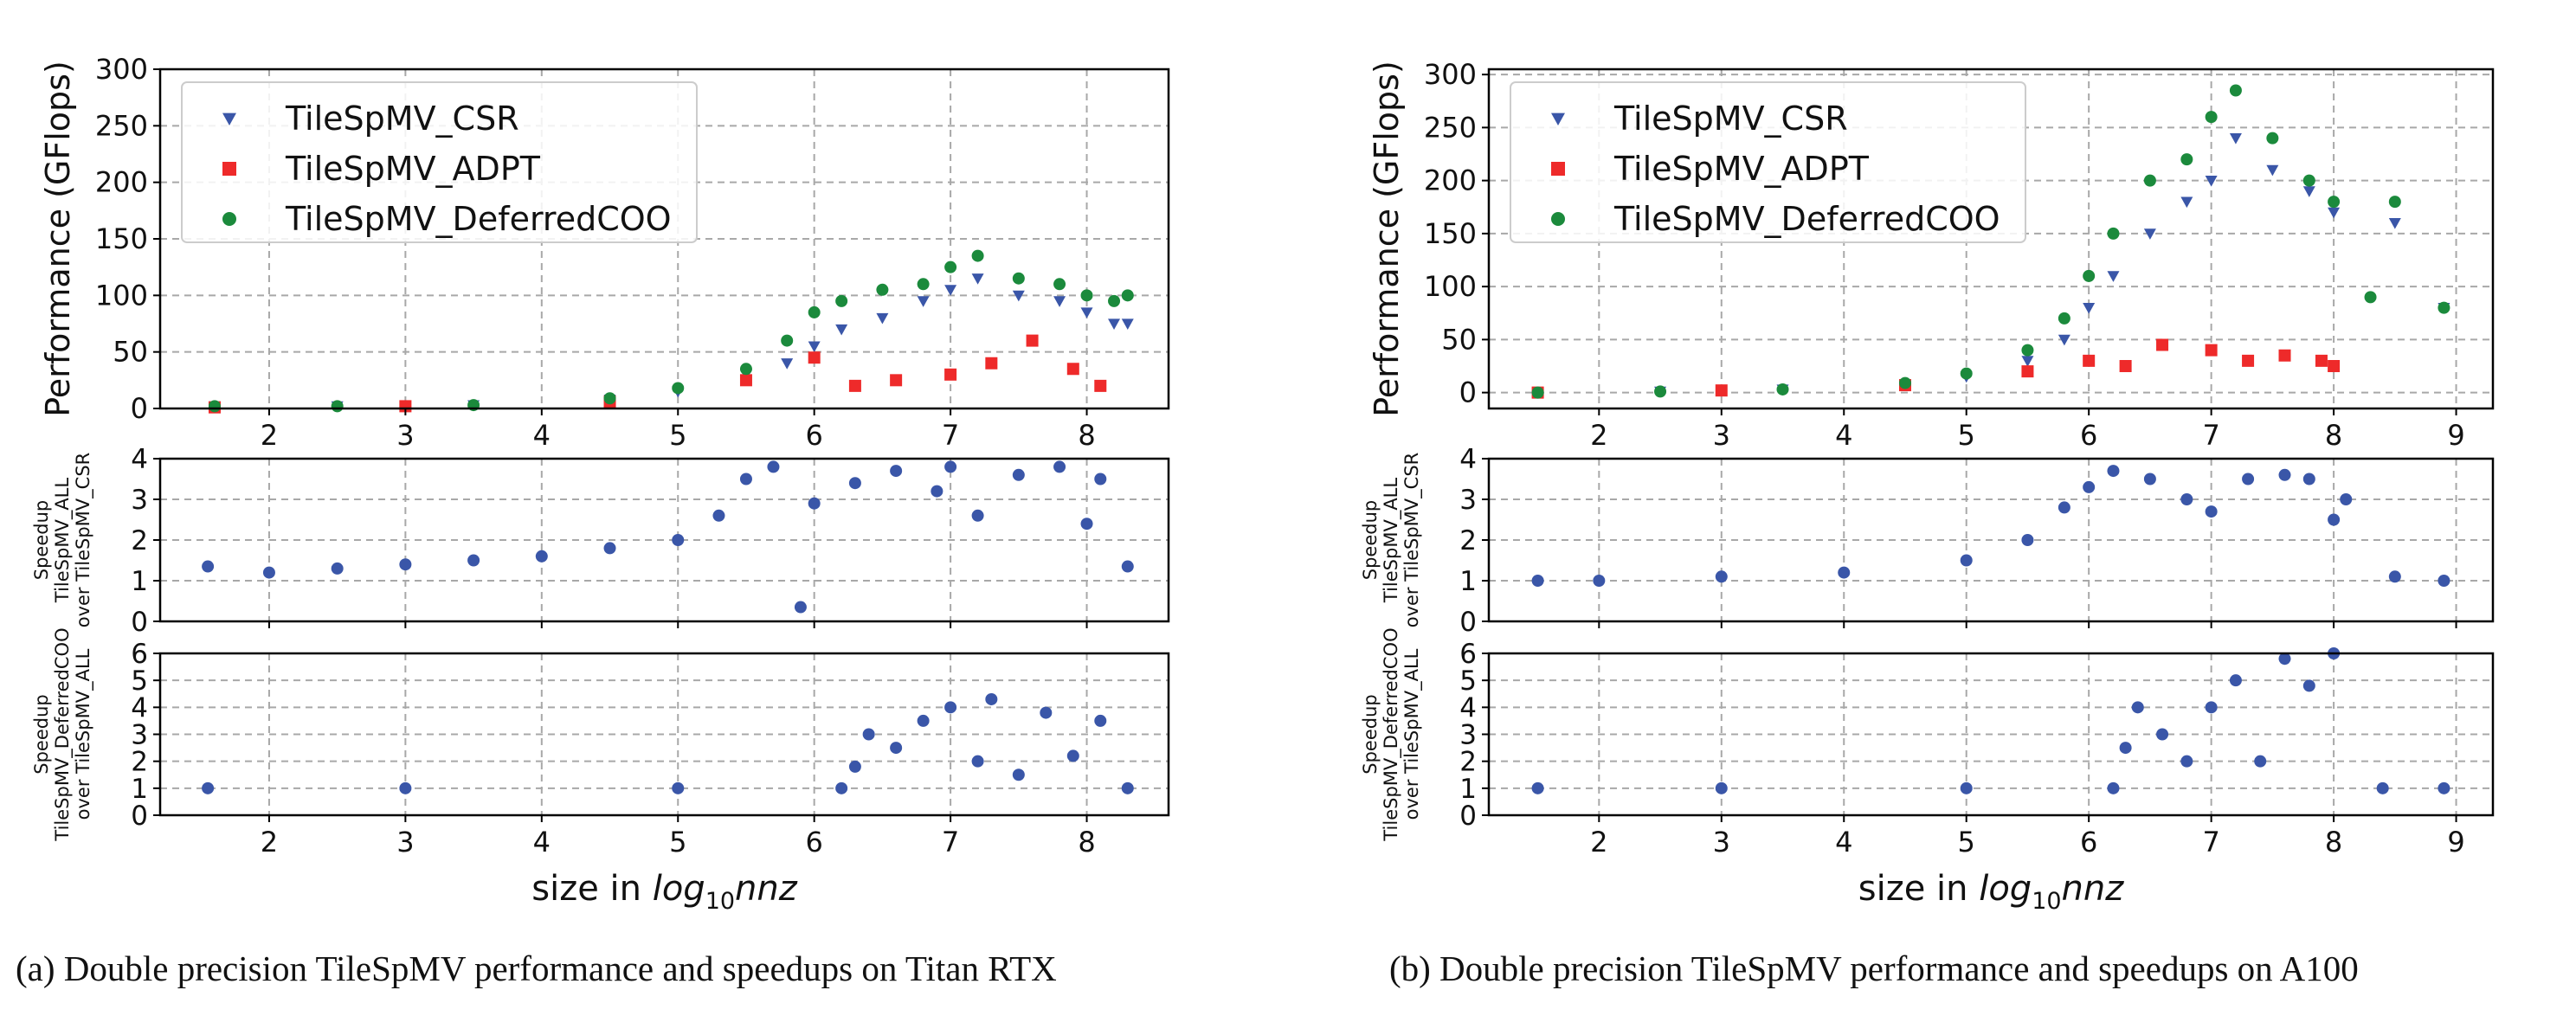 The image size is (2576, 1016). Describe the element at coordinates (657, 374) in the screenshot. I see `series-TileSpMV_ADPT` at that location.